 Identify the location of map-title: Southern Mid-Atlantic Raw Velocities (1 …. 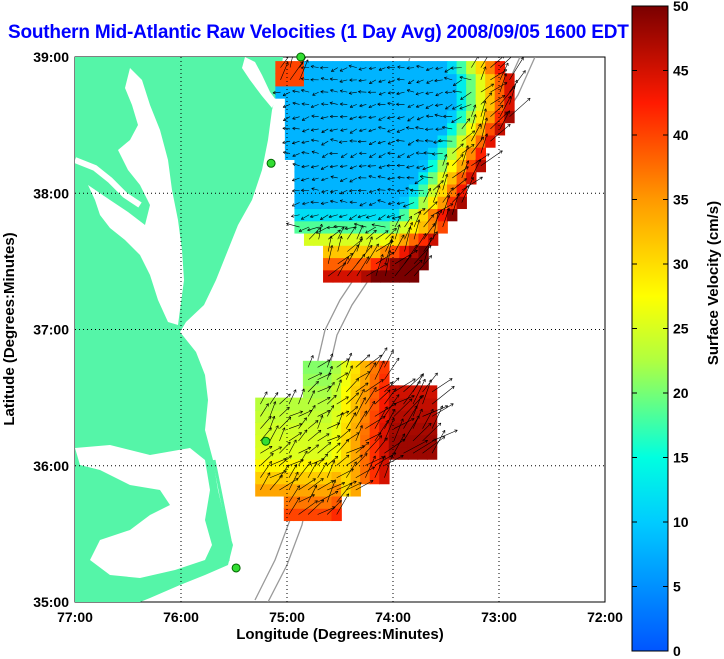
(318, 32).